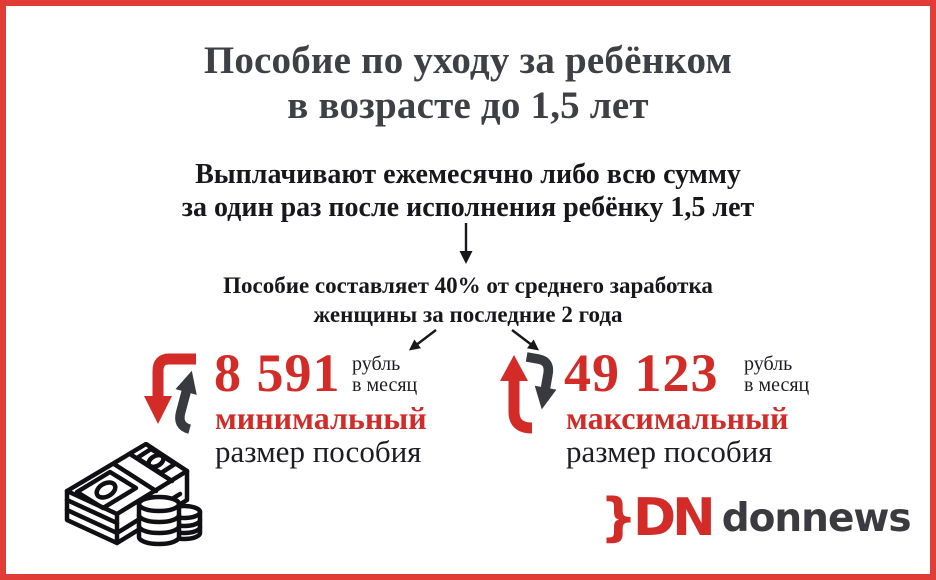 This screenshot has width=936, height=580. Describe the element at coordinates (641, 373) in the screenshot. I see `max-amount: 49 123` at that location.